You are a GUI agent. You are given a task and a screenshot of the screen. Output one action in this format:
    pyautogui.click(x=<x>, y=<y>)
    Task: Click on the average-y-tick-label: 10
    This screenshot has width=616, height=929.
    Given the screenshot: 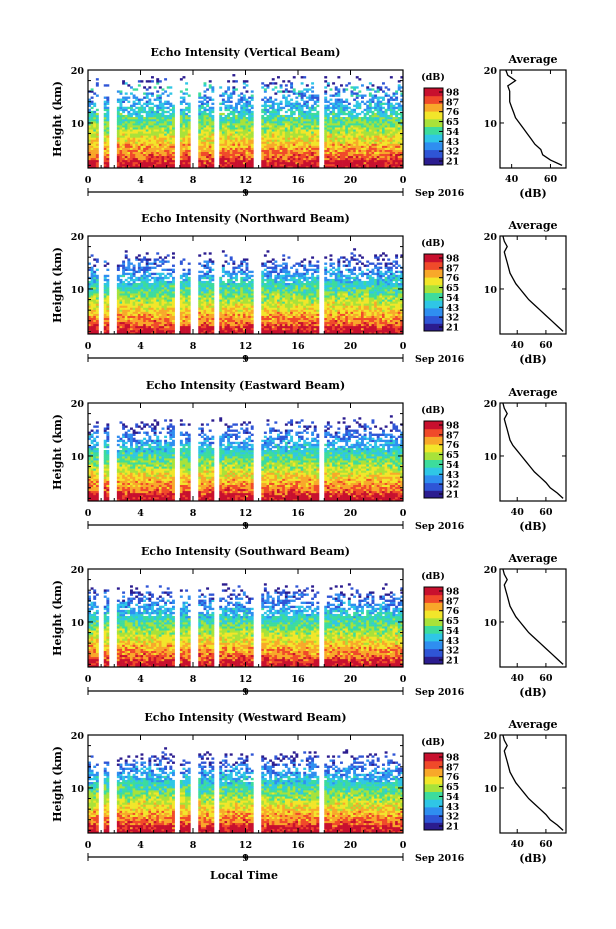 What is the action you would take?
    pyautogui.click(x=491, y=124)
    